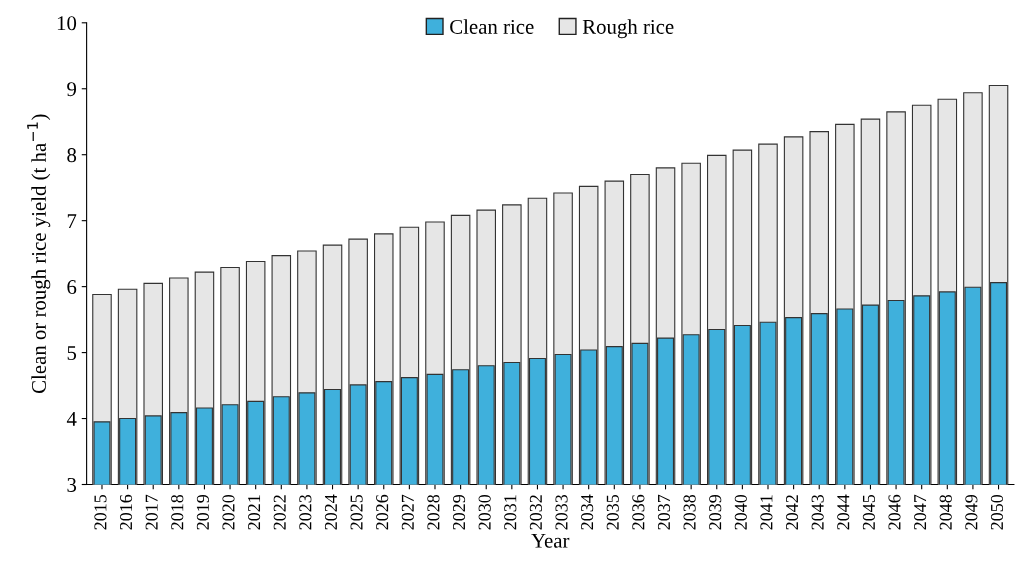  What do you see at coordinates (740, 512) in the screenshot?
I see `x-tick-label: 2040` at bounding box center [740, 512].